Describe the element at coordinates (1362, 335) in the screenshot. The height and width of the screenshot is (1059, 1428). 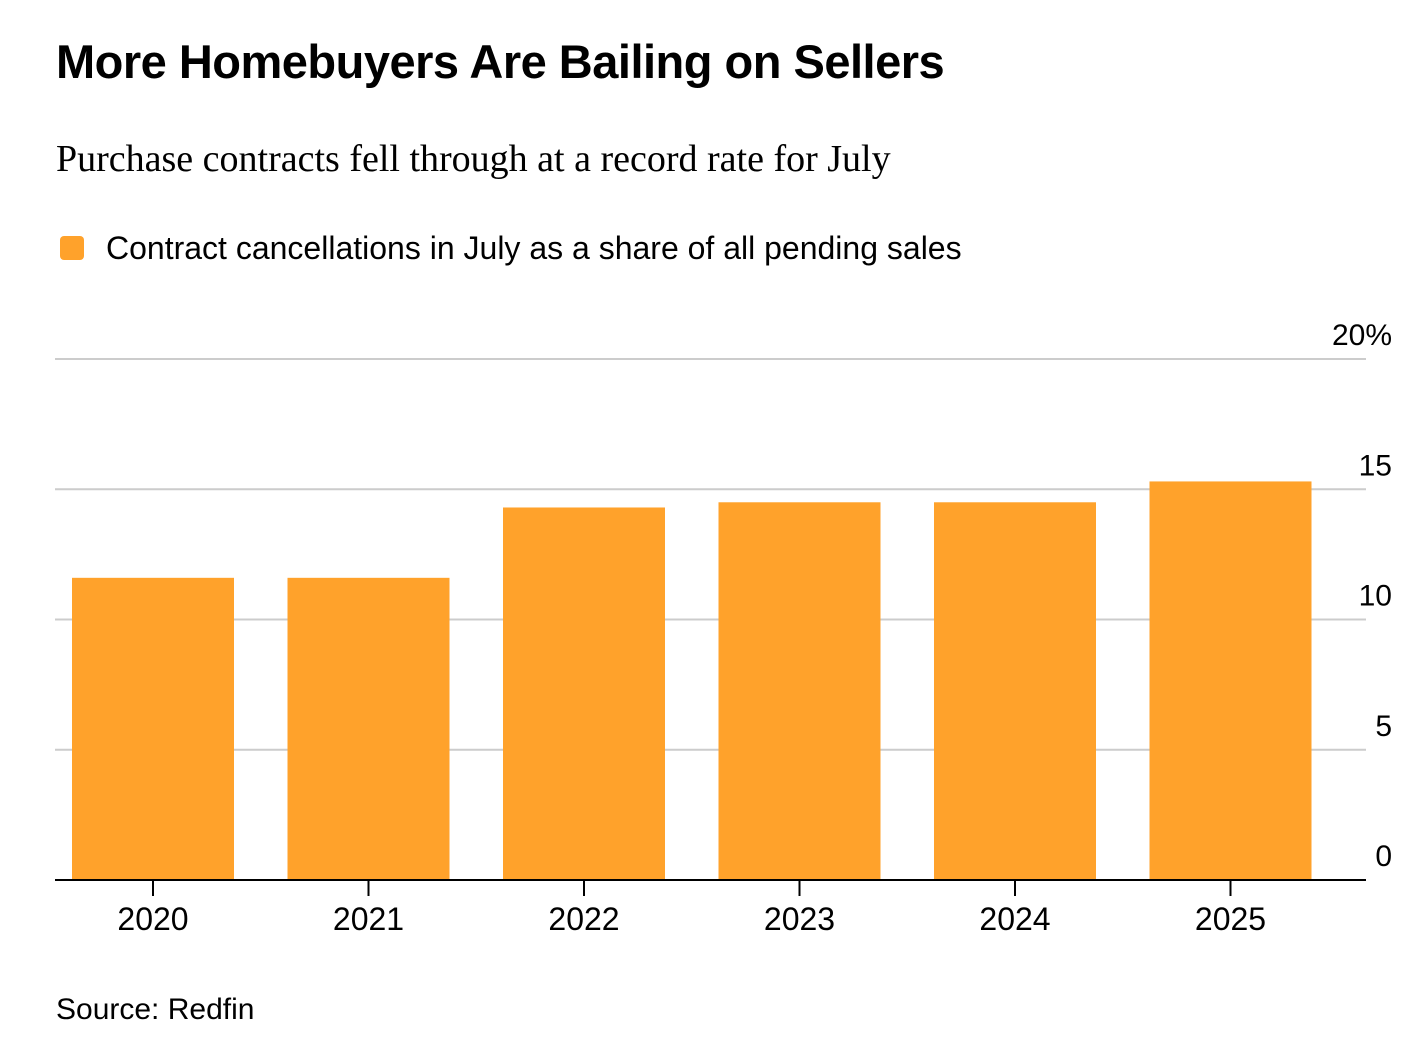
I see `y-tick-label: 20%` at that location.